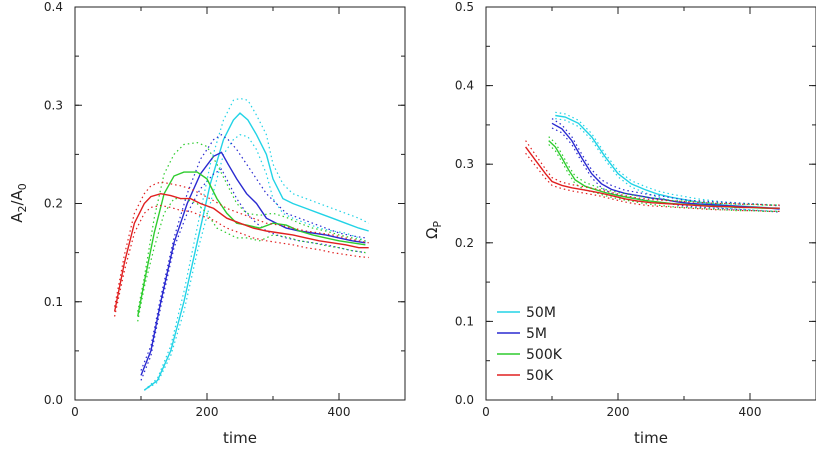 The width and height of the screenshot is (816, 473). What do you see at coordinates (618, 412) in the screenshot?
I see `x-tick-label-right: 200` at bounding box center [618, 412].